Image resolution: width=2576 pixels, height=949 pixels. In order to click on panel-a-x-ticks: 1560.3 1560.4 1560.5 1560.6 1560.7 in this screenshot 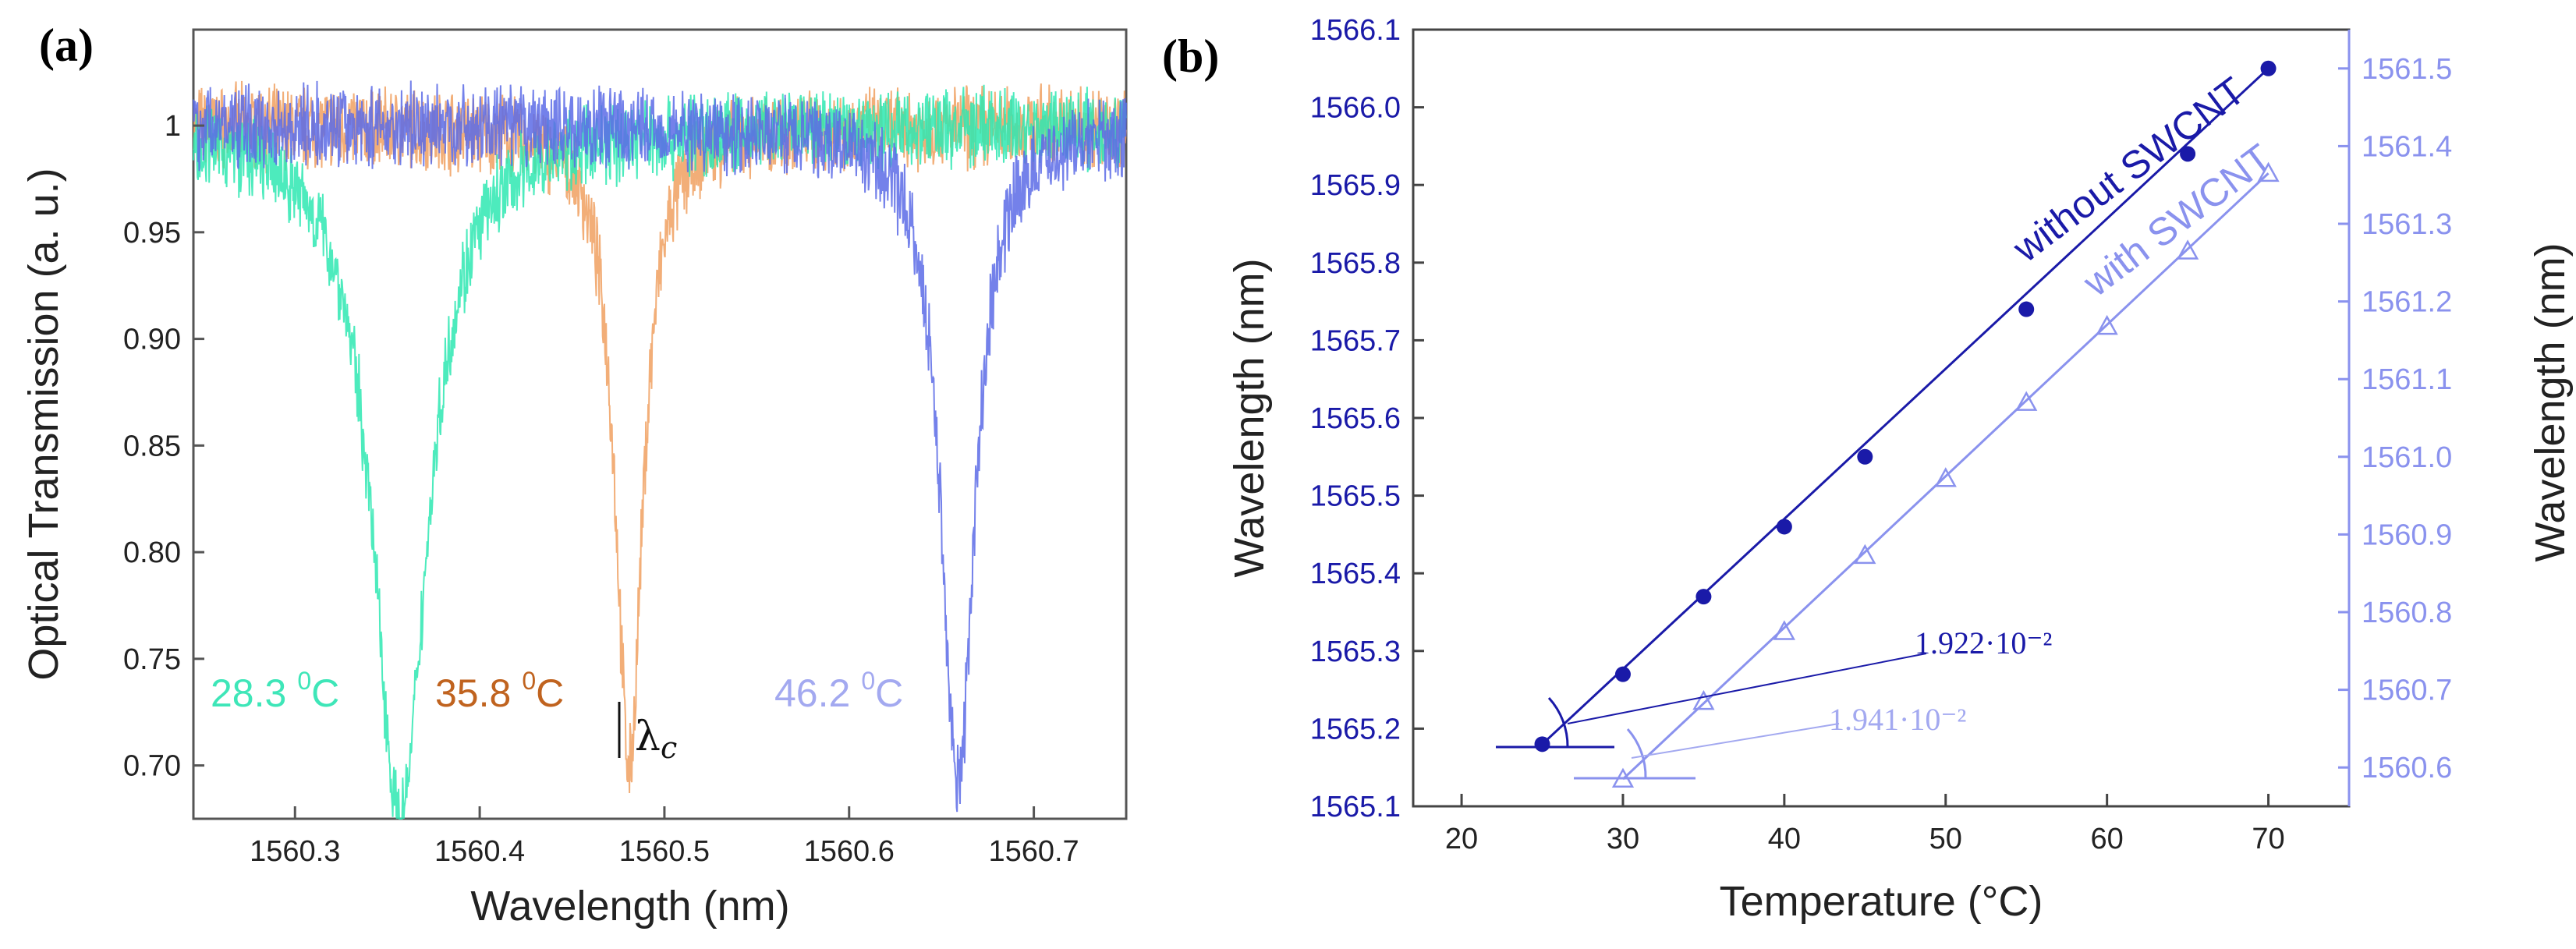, I will do `click(665, 837)`.